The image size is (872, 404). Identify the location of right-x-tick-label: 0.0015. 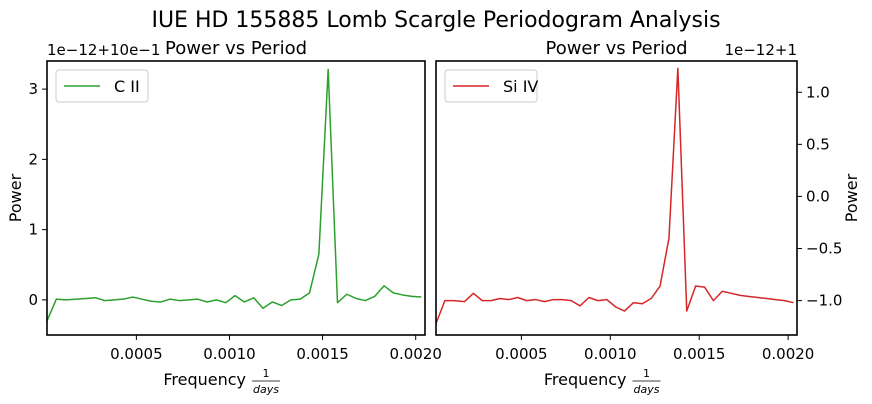
(699, 354).